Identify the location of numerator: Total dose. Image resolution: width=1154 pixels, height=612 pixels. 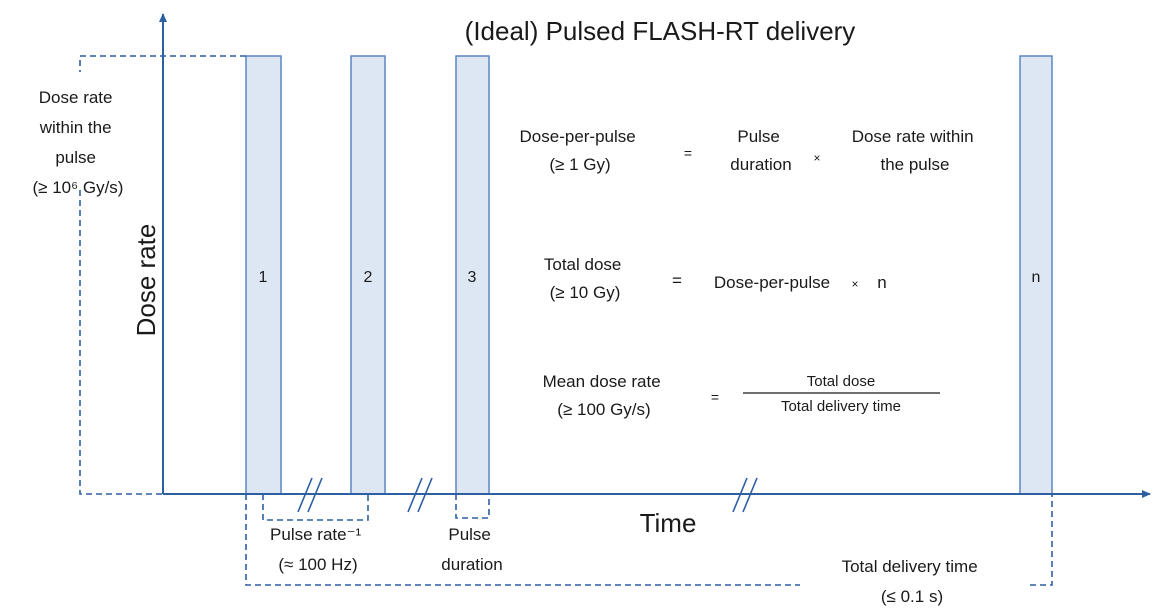
(841, 381).